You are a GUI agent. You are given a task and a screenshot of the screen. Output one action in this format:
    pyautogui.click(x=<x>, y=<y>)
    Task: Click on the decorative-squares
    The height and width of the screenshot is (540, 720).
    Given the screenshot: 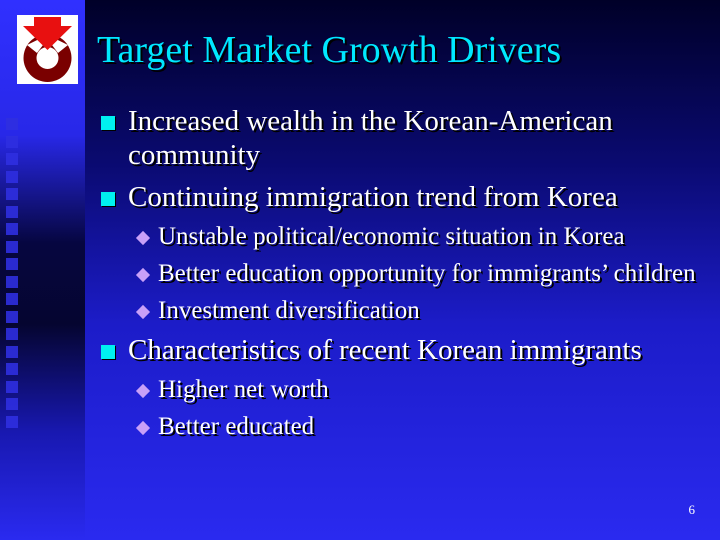 What is the action you would take?
    pyautogui.click(x=12, y=275)
    